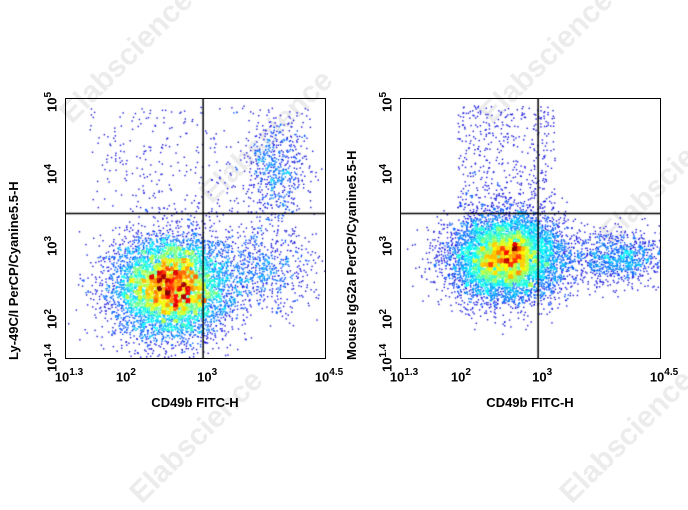 This screenshot has width=688, height=510. I want to click on y-axis-label: Ly-49C/I PerCP/Cyanine5.5-H, so click(13, 270).